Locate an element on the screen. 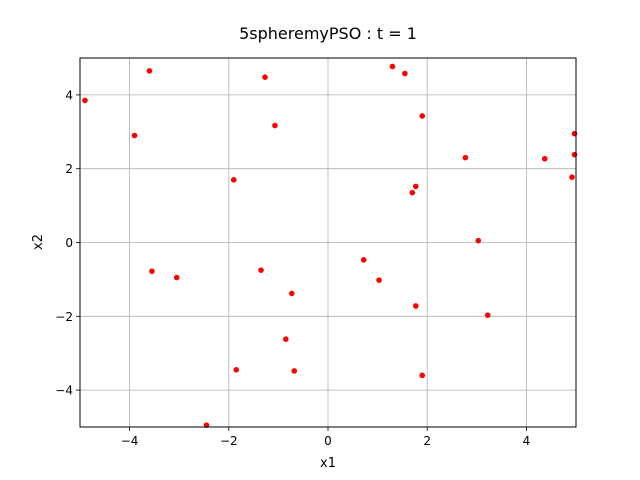 This screenshot has height=480, width=640. y-tick-label: −4 is located at coordinates (64, 391).